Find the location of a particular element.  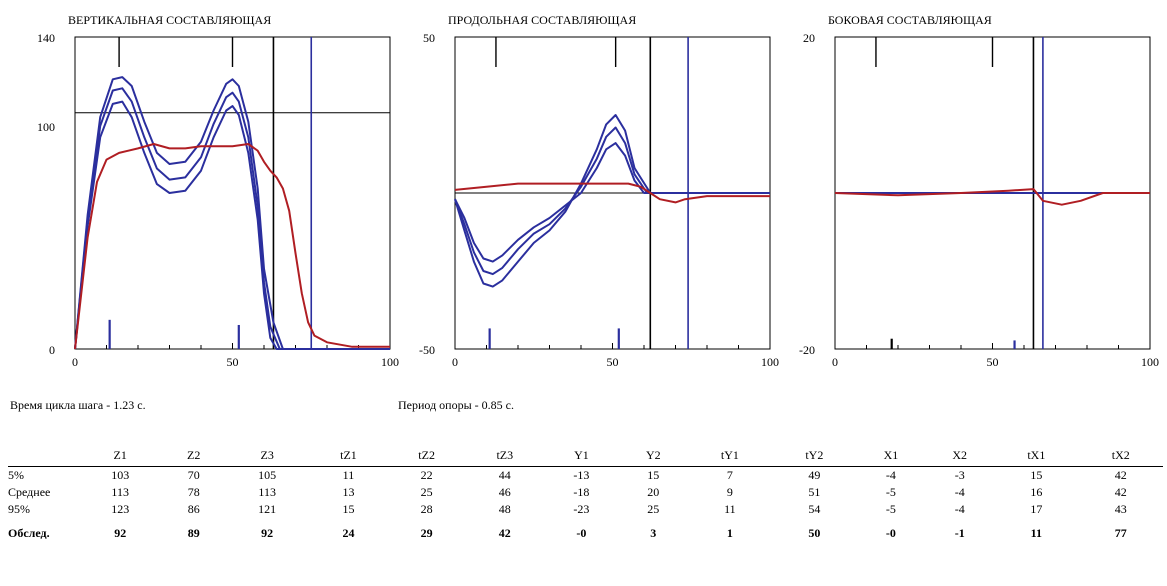

table-cell: 9 is located at coordinates (729, 492).